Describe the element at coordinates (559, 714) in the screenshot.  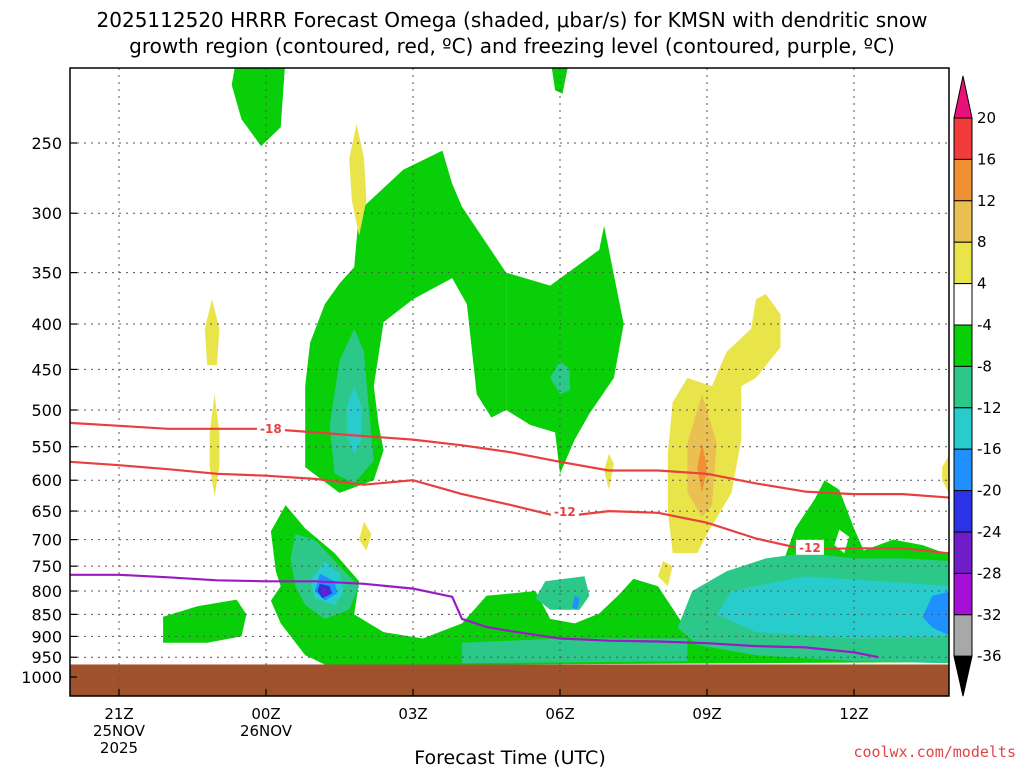
I see `x-tick-label-06Z-0: 06Z` at that location.